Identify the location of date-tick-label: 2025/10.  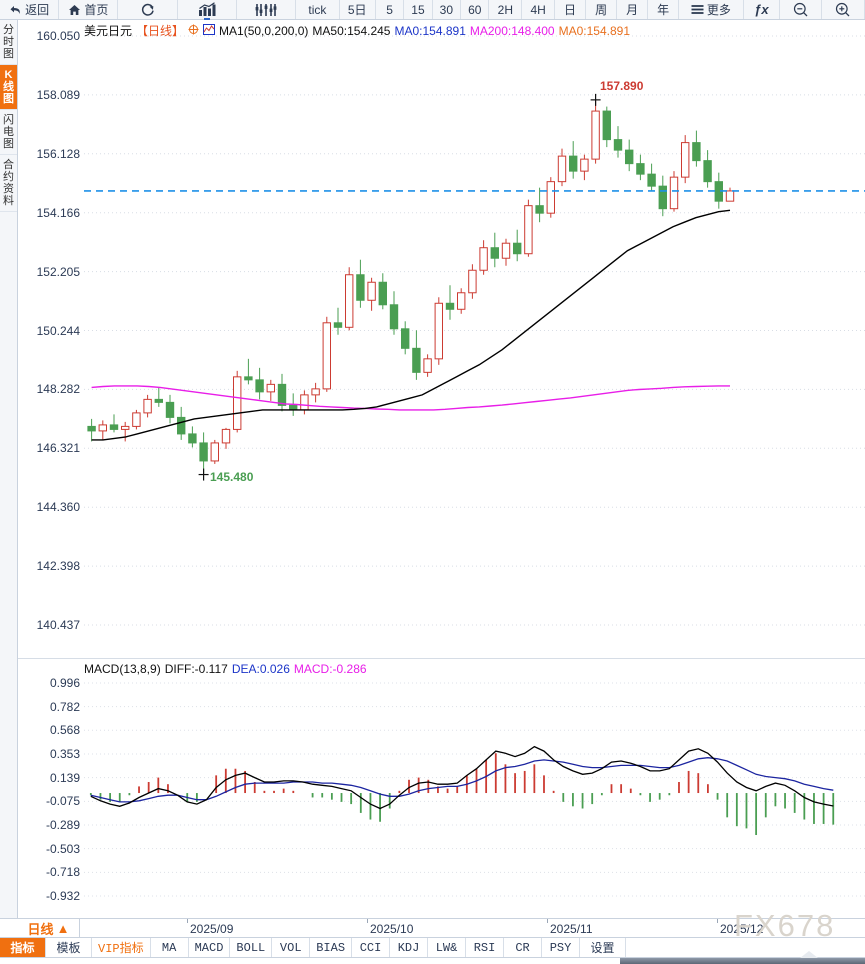
(392, 929).